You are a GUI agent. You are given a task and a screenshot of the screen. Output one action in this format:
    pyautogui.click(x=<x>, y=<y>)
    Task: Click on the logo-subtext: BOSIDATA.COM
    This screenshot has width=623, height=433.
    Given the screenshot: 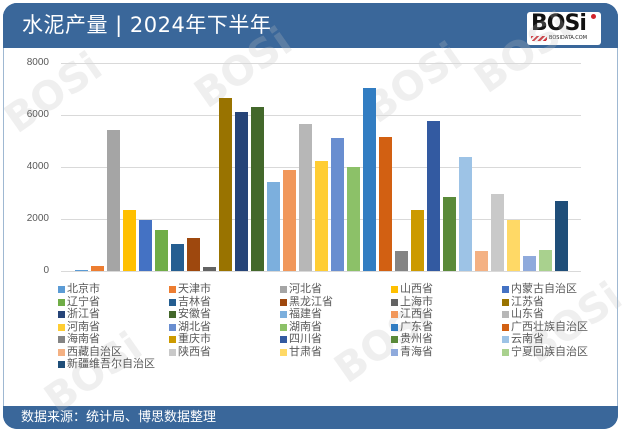 What is the action you would take?
    pyautogui.click(x=568, y=38)
    